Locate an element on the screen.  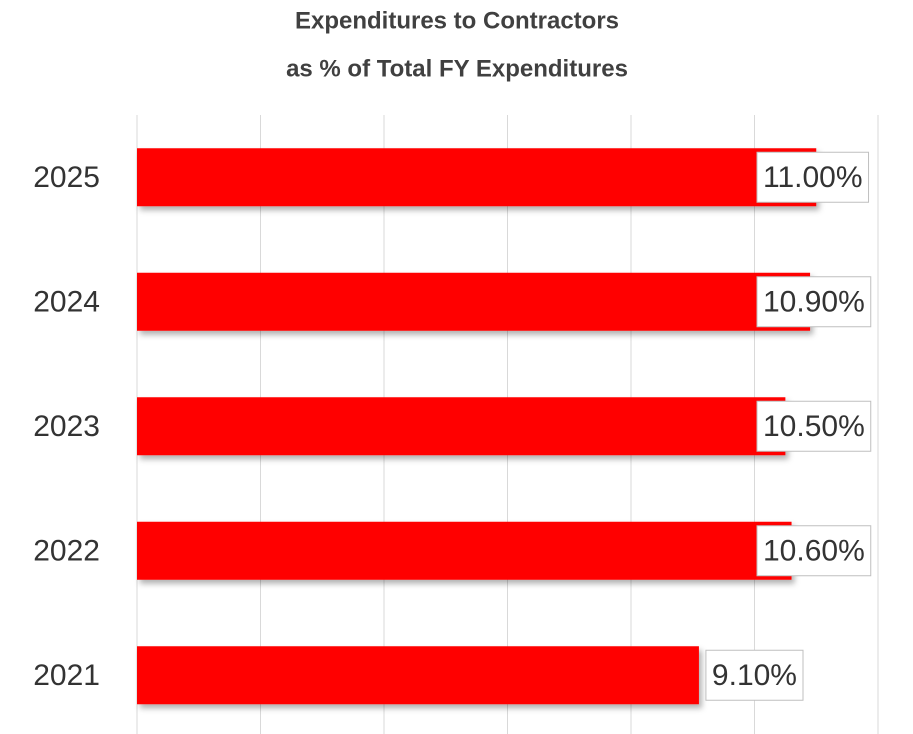
y-tick-label: 2025 is located at coordinates (66, 177).